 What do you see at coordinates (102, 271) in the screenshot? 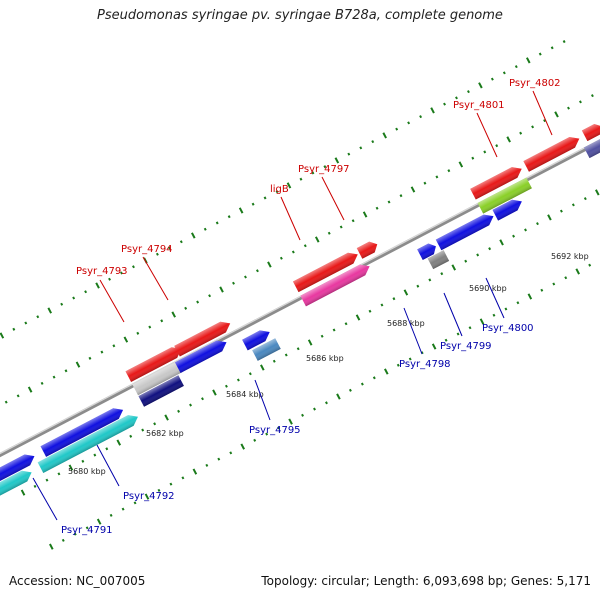
I see `forward-gene-label: Psyr_4793` at bounding box center [102, 271].